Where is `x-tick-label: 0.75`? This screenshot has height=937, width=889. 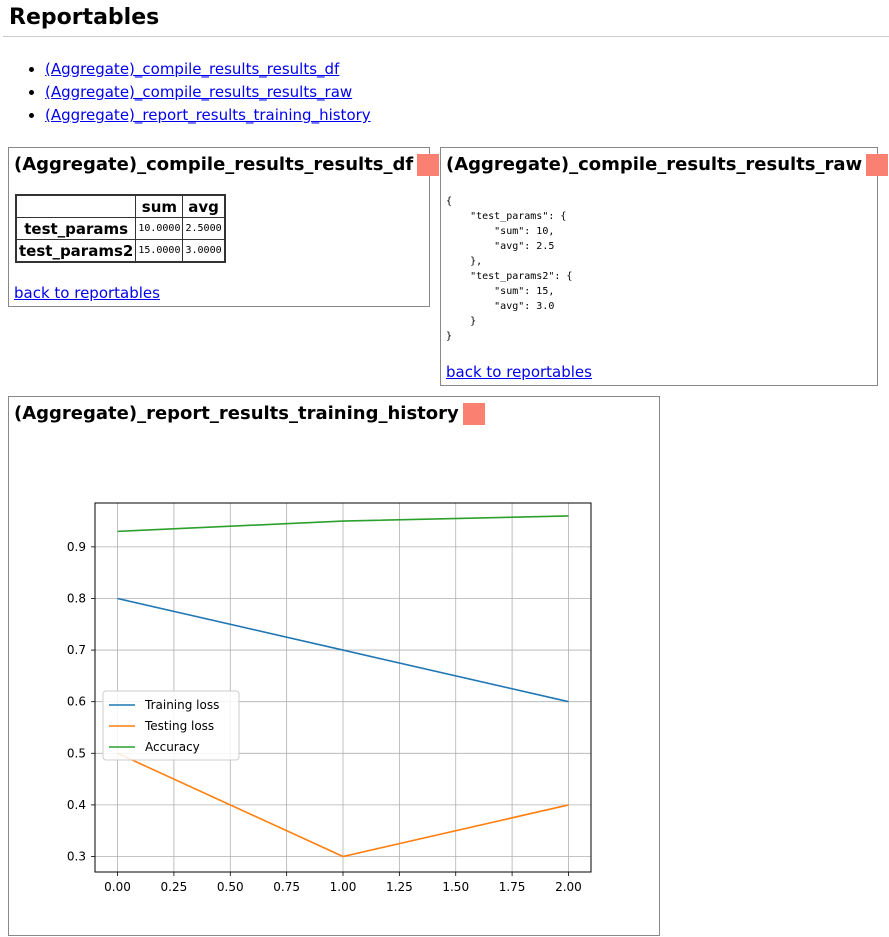 x-tick-label: 0.75 is located at coordinates (286, 887).